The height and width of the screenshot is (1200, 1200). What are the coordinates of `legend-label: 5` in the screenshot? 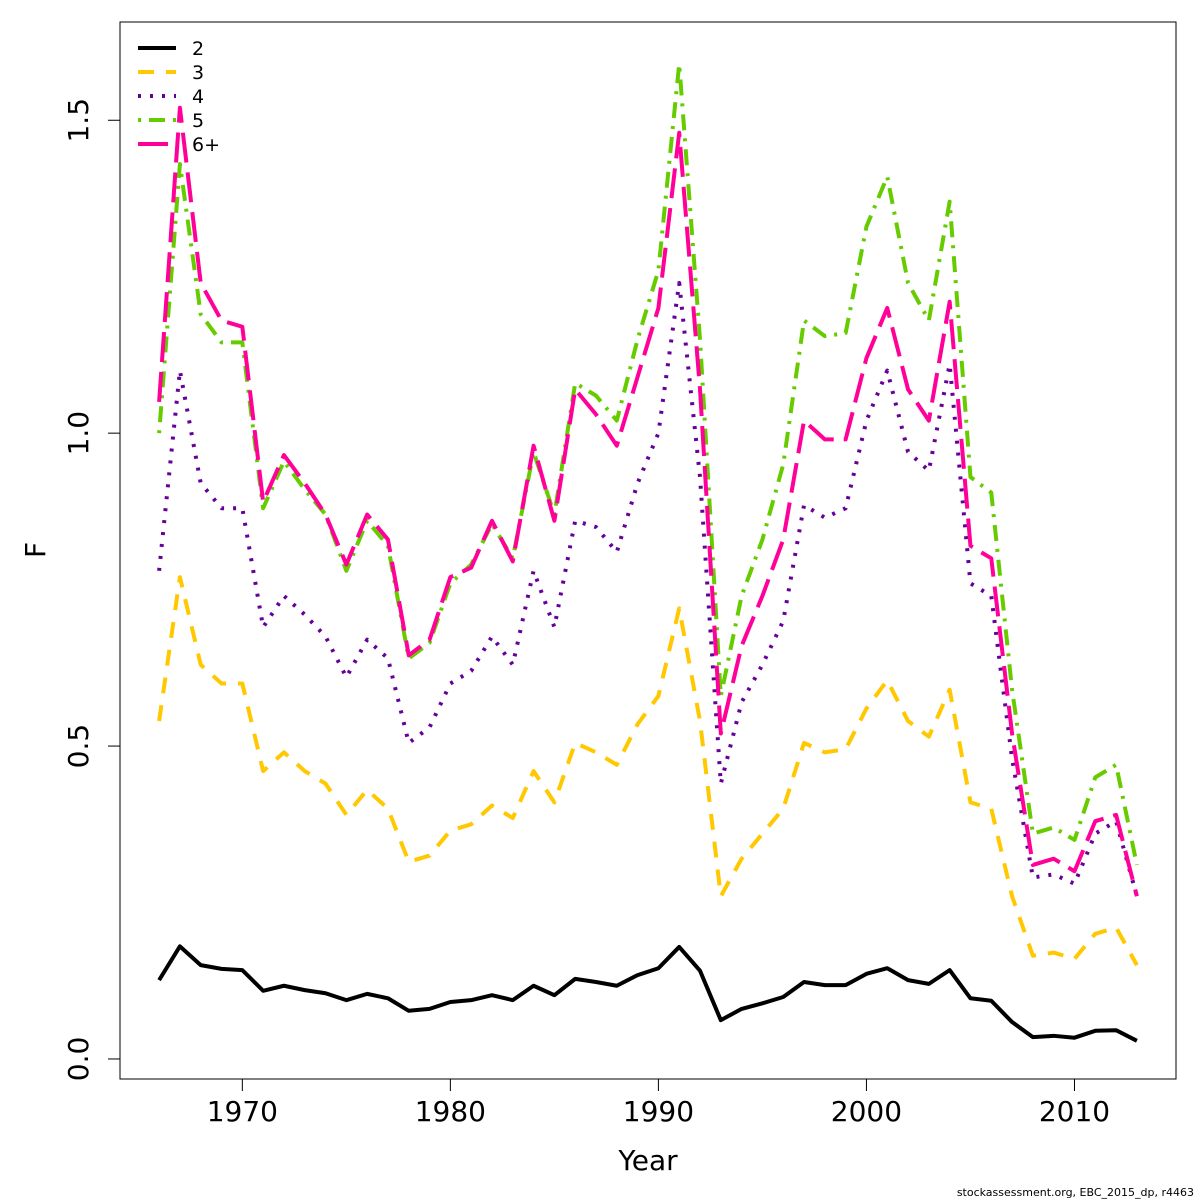 It's located at (198, 121).